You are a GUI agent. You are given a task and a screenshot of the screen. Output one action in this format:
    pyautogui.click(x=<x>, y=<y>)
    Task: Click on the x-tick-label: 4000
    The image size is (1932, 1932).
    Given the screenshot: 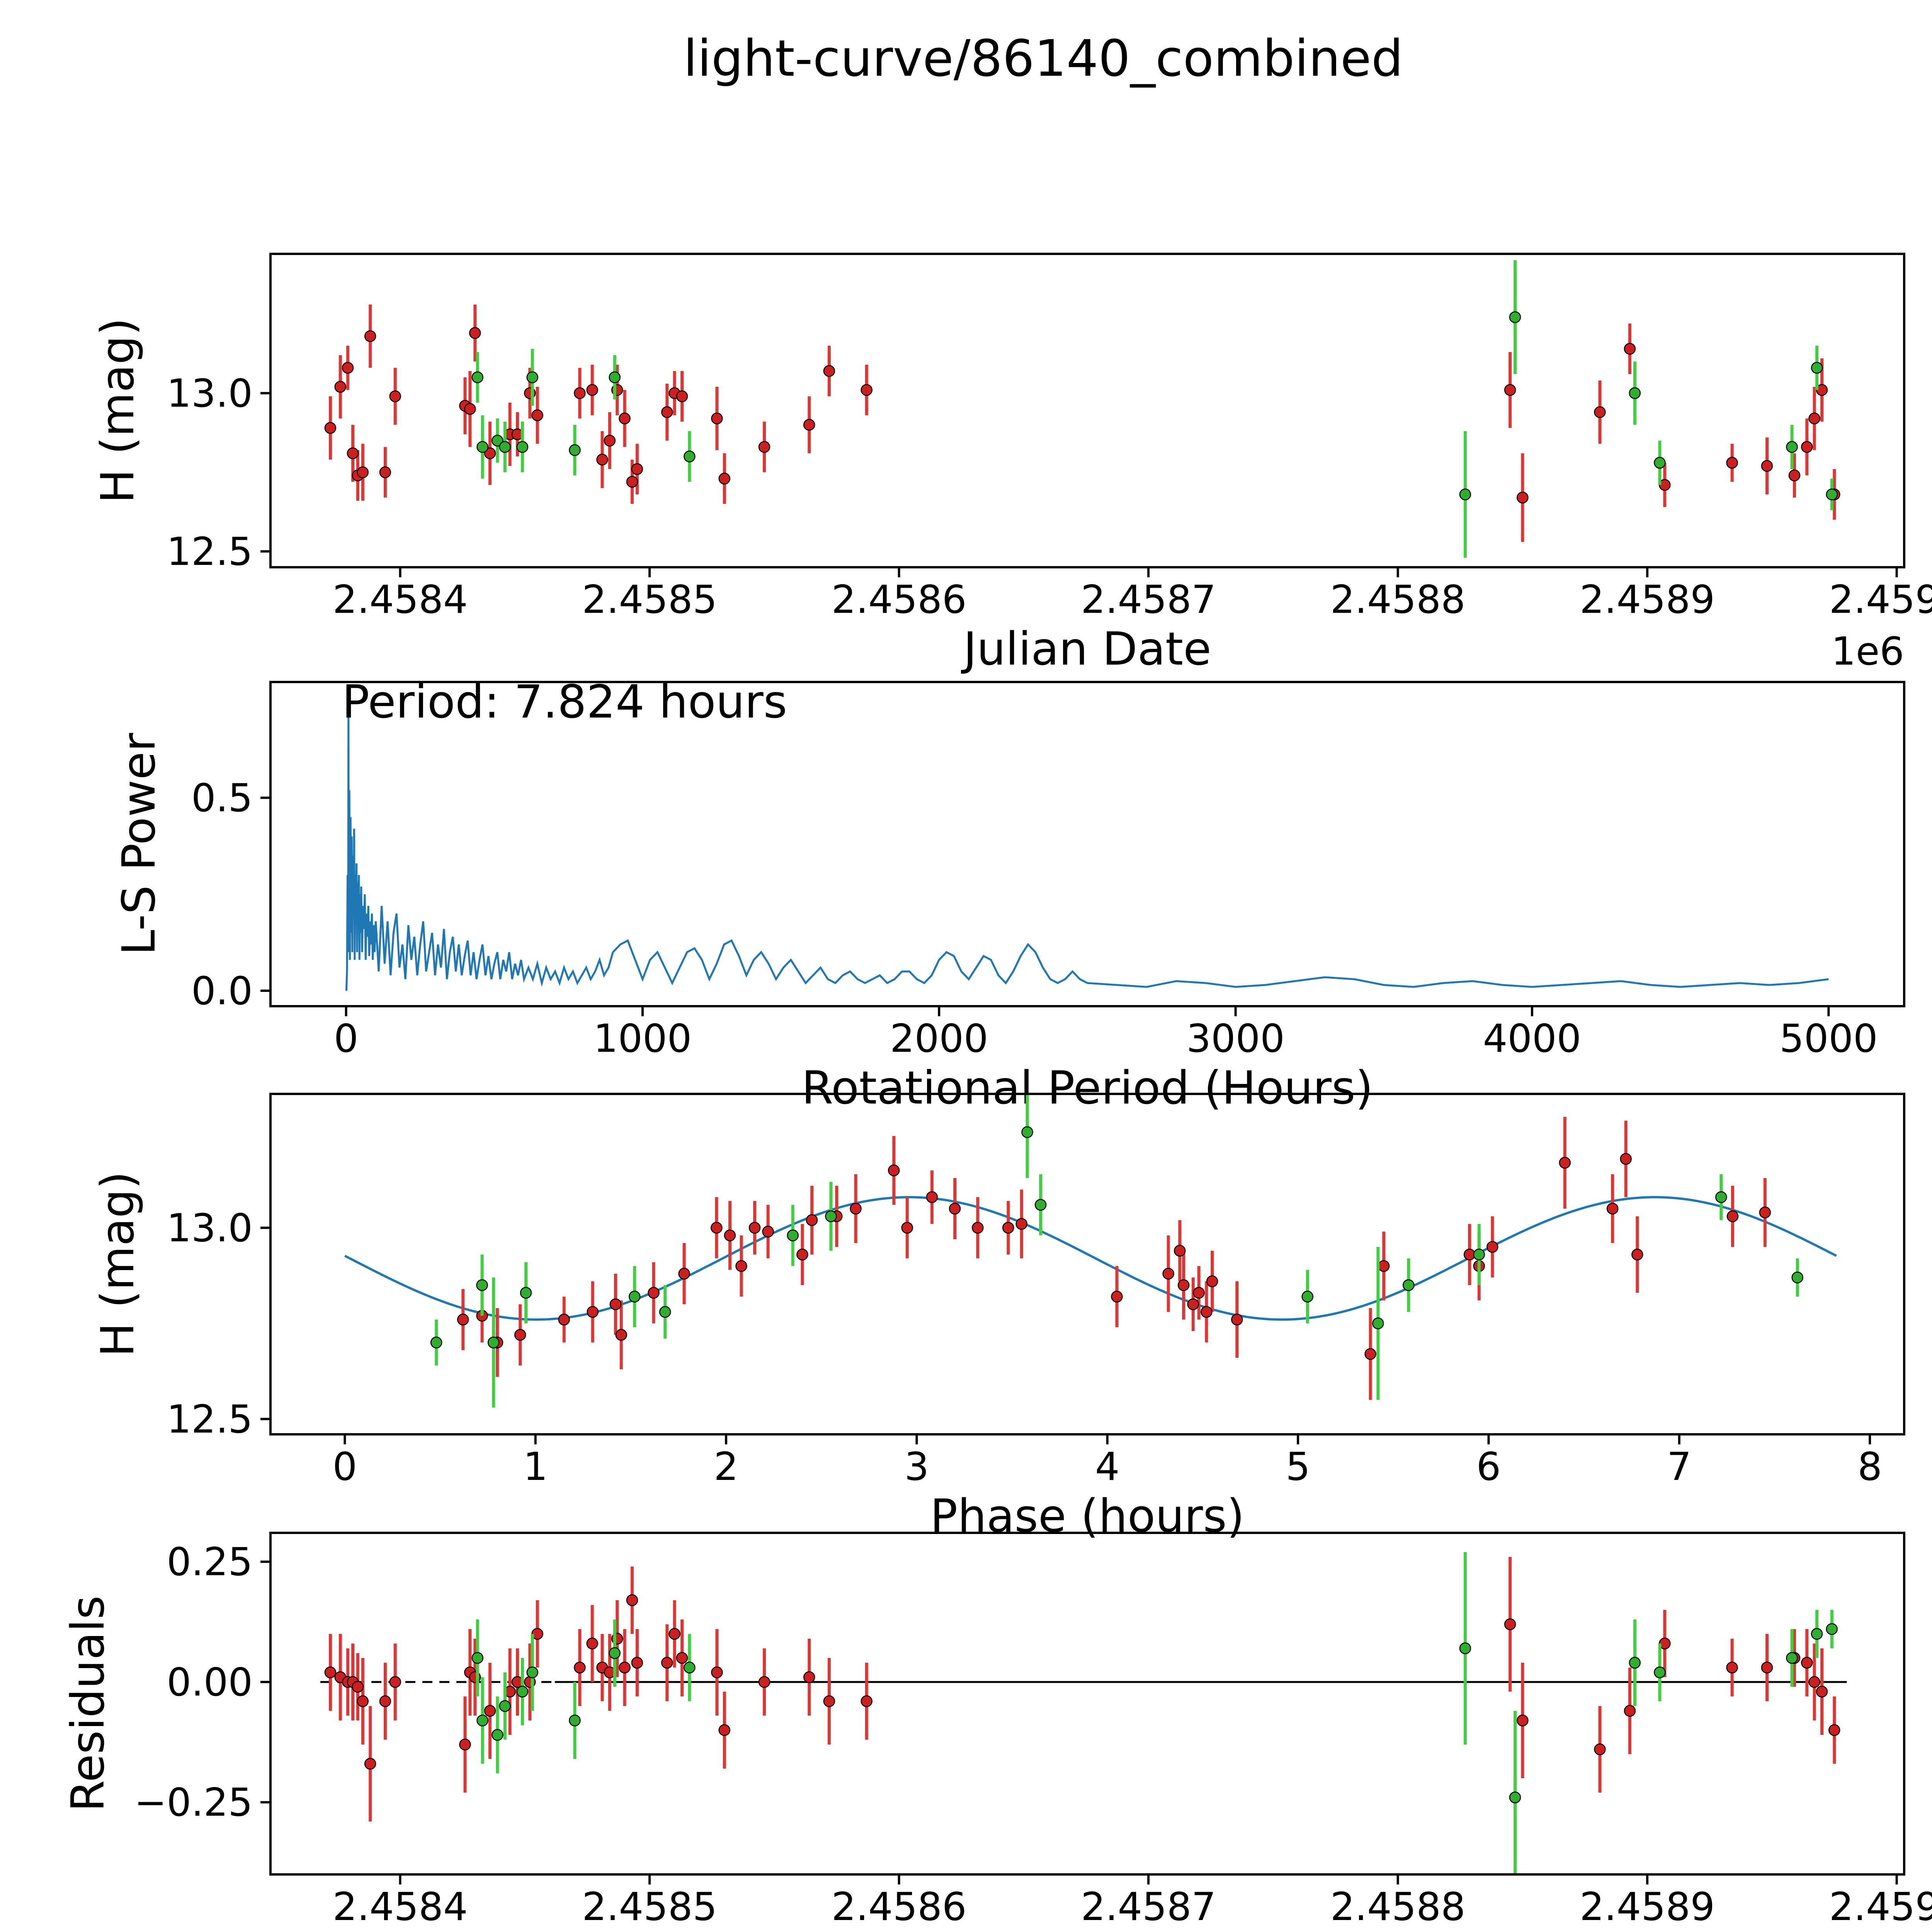 What is the action you would take?
    pyautogui.click(x=1532, y=1038)
    